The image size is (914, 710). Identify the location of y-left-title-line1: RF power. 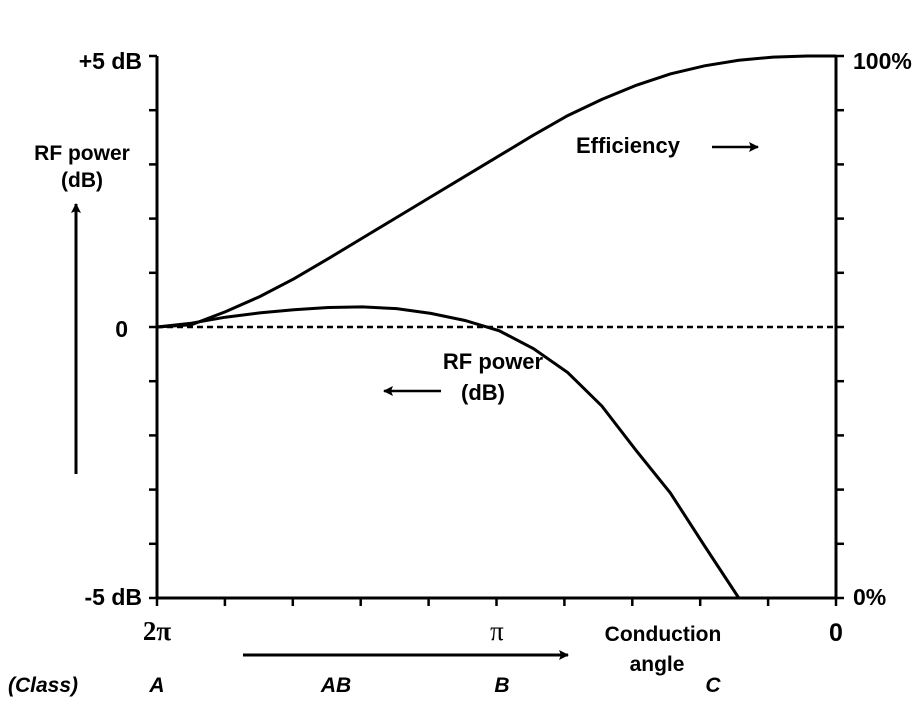
(82, 153).